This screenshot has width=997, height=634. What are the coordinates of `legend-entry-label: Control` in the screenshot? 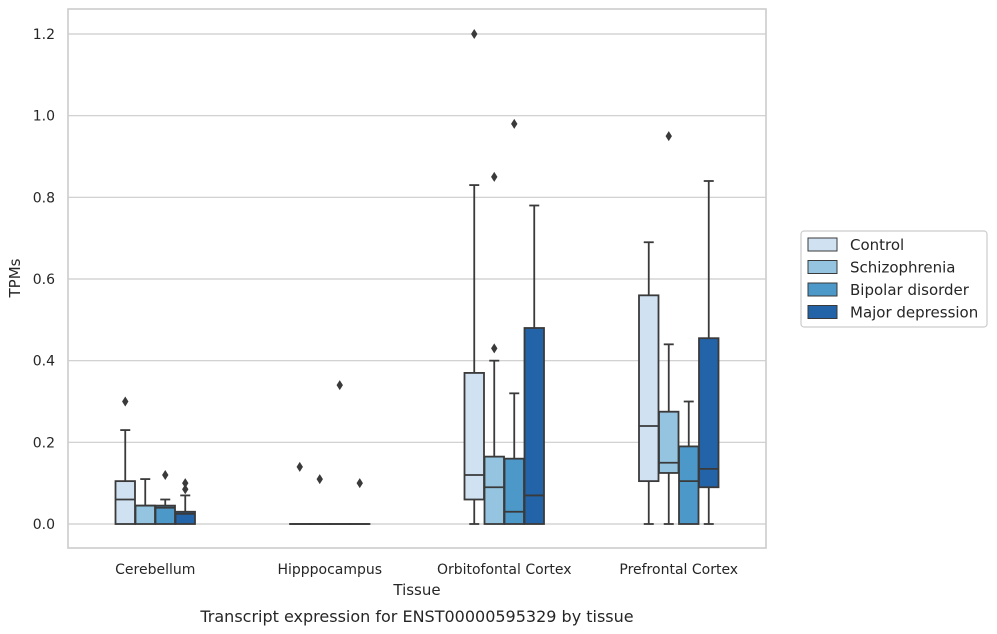 It's located at (877, 245).